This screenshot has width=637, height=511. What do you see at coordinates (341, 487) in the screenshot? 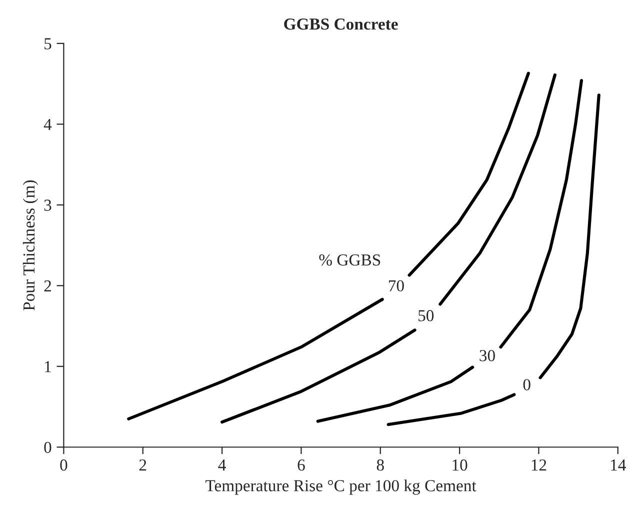
I see `x-axis-title: Temperature Rise °C per 100 kg Cement` at bounding box center [341, 487].